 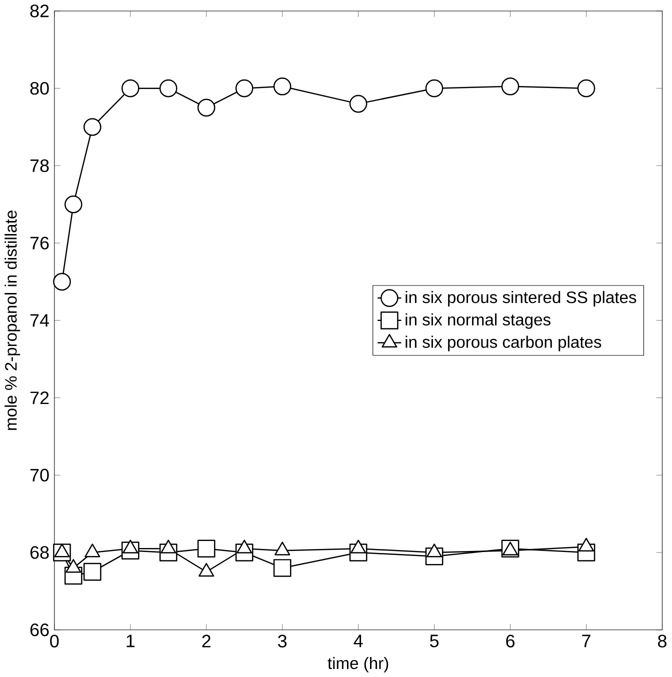 I want to click on y-tick-label: 78, so click(x=39, y=165).